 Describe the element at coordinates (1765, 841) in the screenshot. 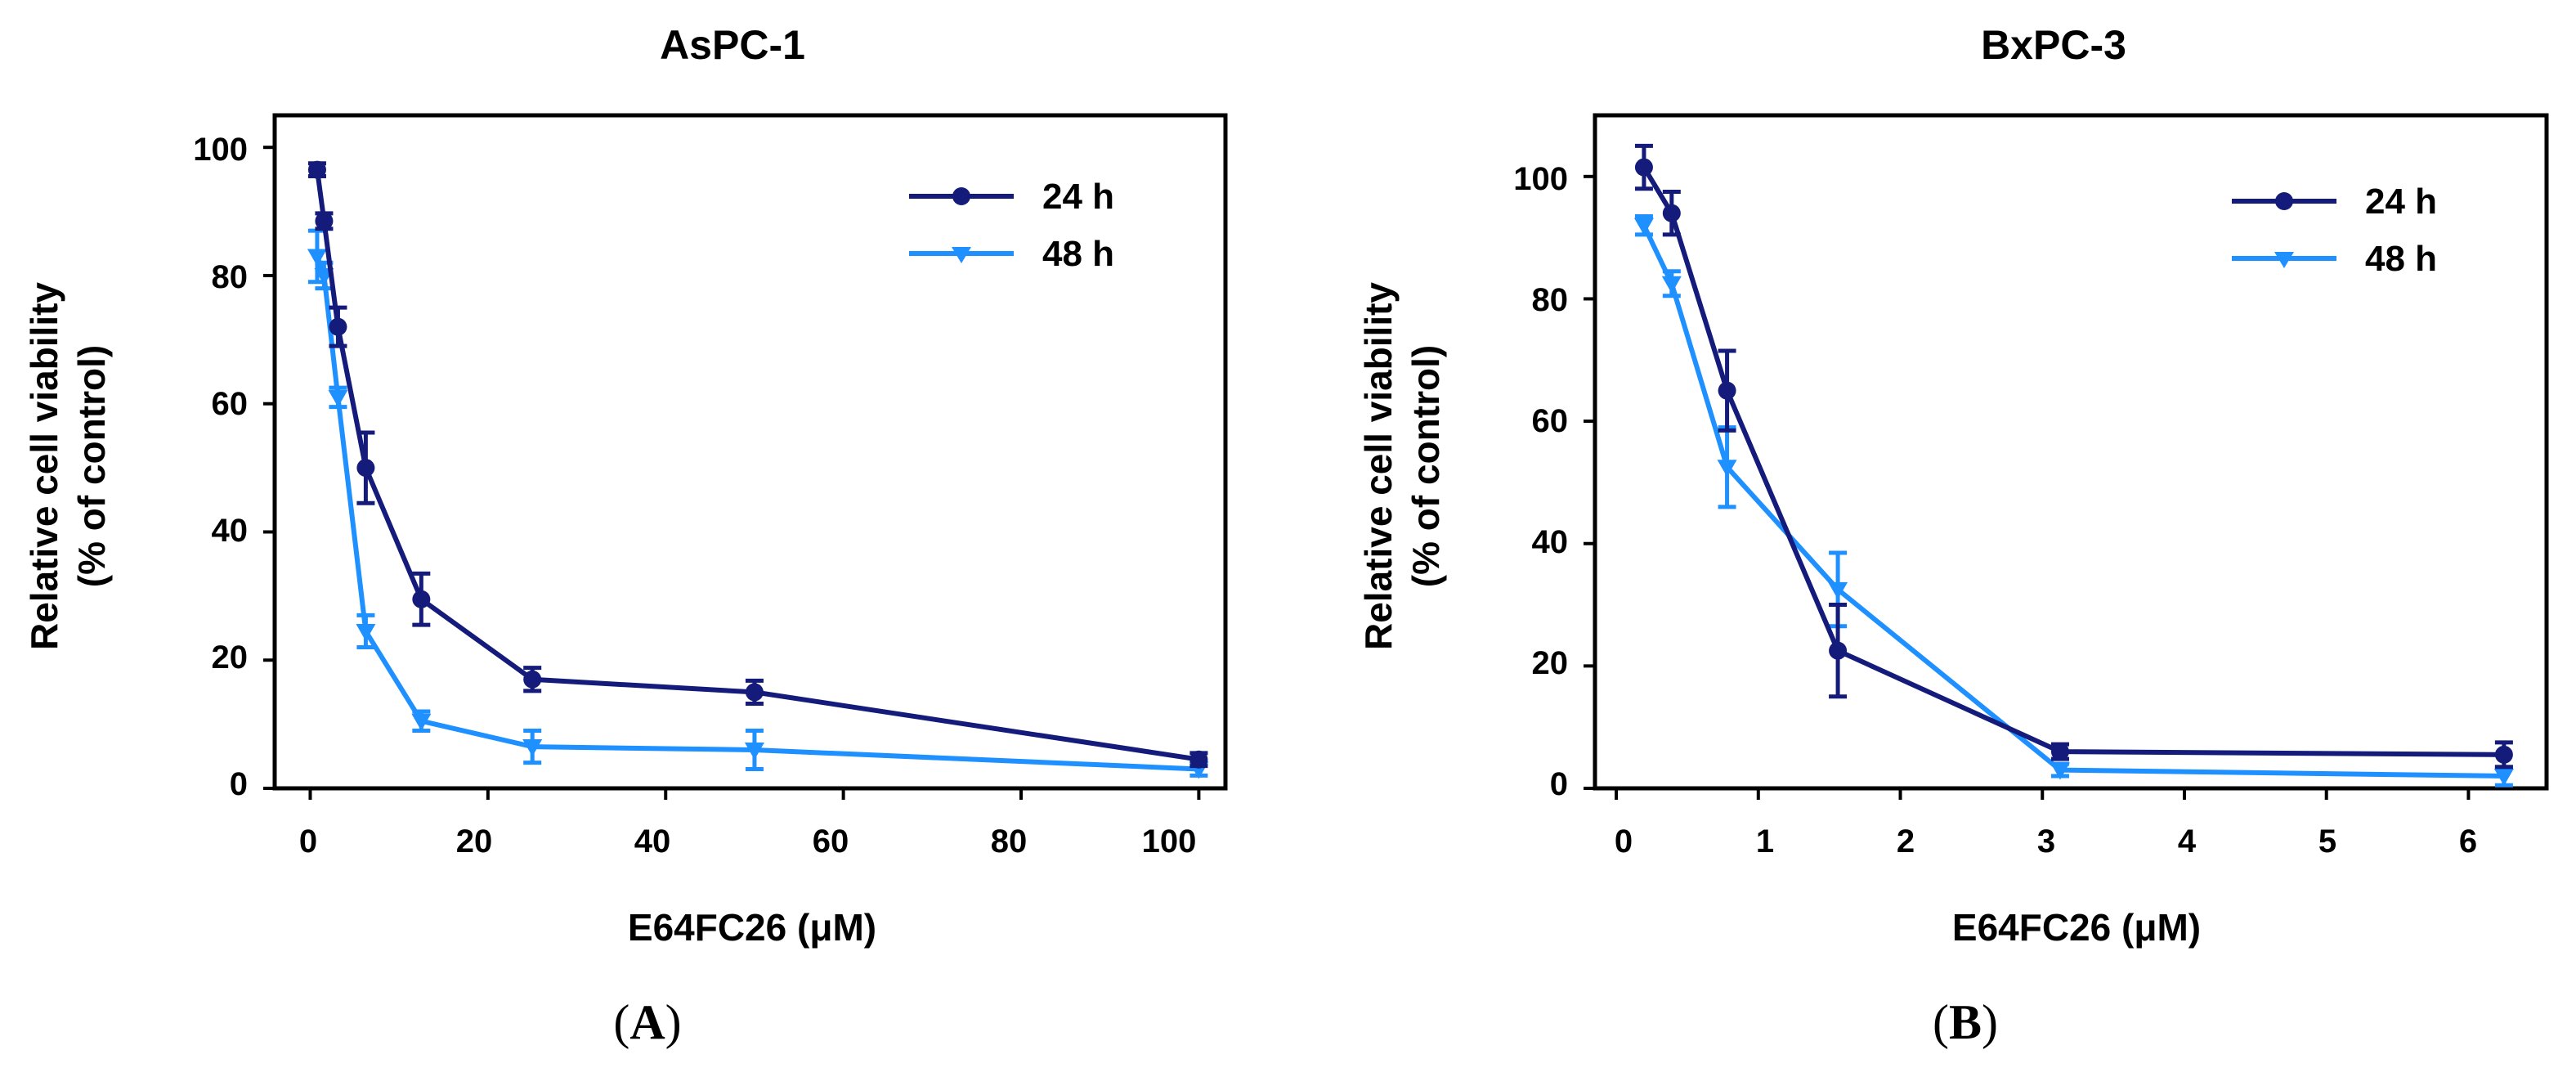

I see `x-tick-label: 1` at that location.